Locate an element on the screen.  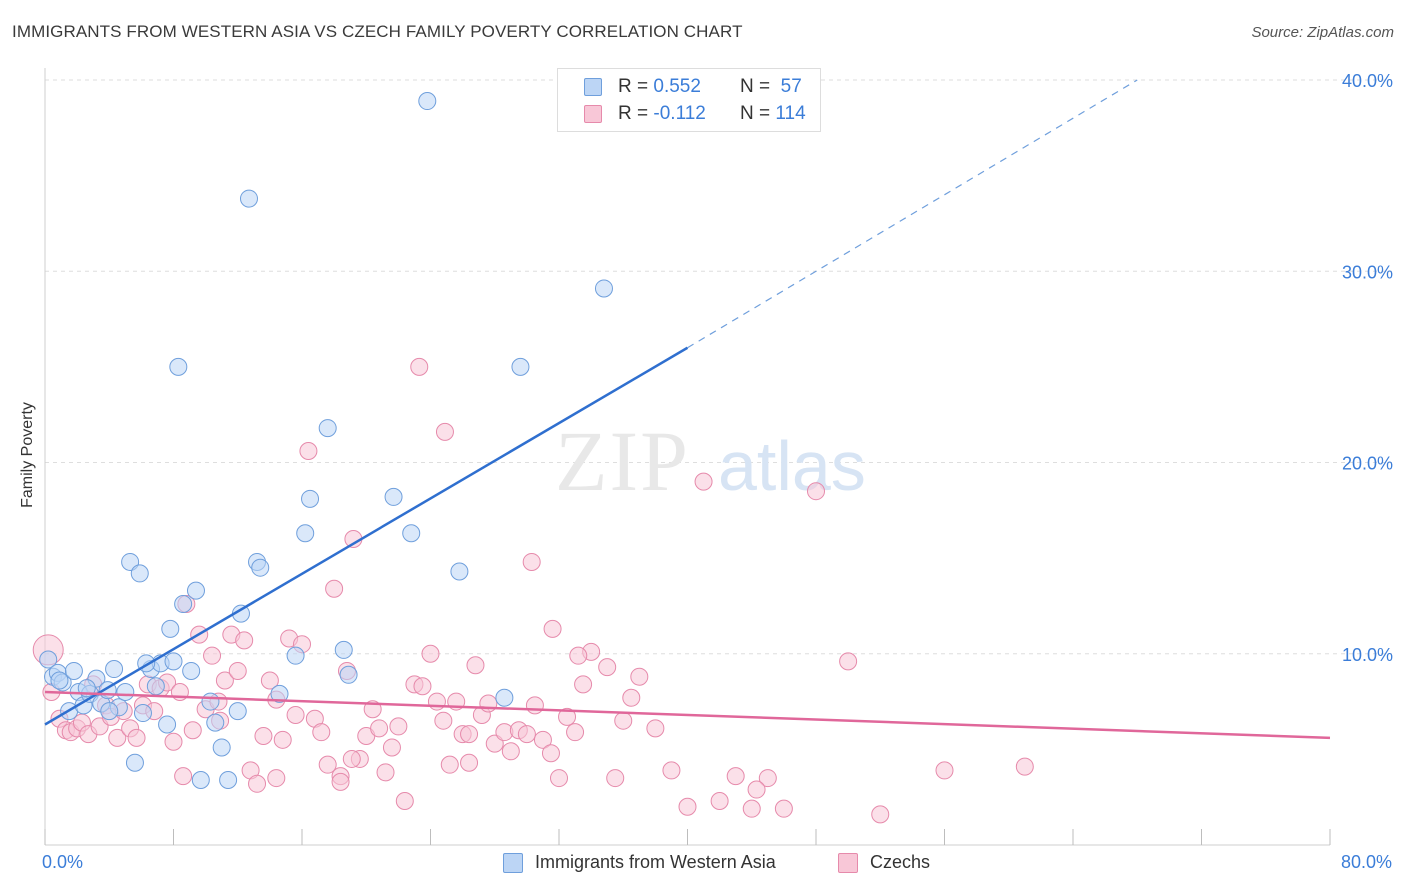
y-tick-label: 10.0% is located at coordinates (1367, 655).